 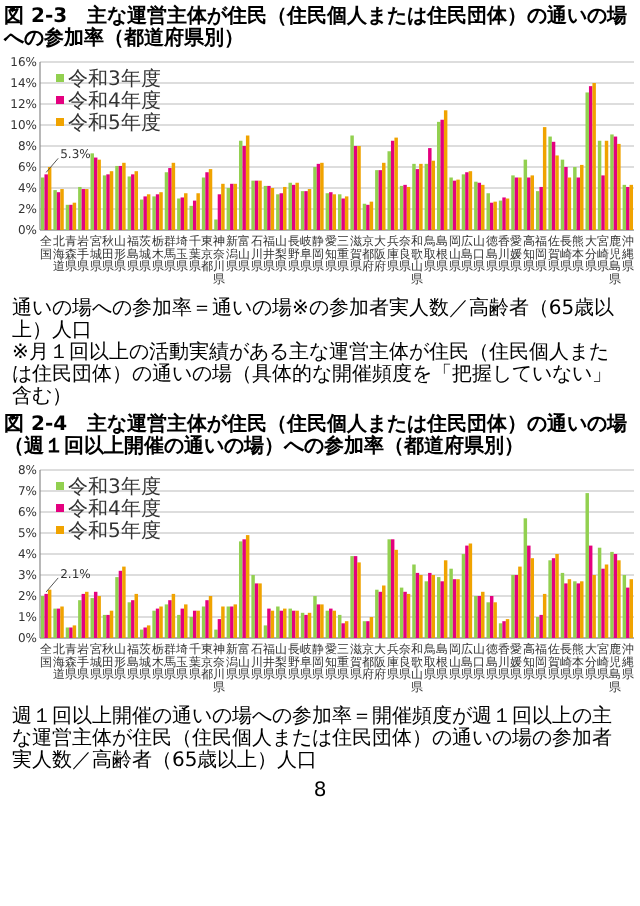 What do you see at coordinates (317, 436) in the screenshot?
I see `chart-title: 図 2-4 主な運営主体が住民（住民個人または住民団体）の通いの場（週１回以上開催の通いの場）への参加率（都道府県別）` at bounding box center [317, 436].